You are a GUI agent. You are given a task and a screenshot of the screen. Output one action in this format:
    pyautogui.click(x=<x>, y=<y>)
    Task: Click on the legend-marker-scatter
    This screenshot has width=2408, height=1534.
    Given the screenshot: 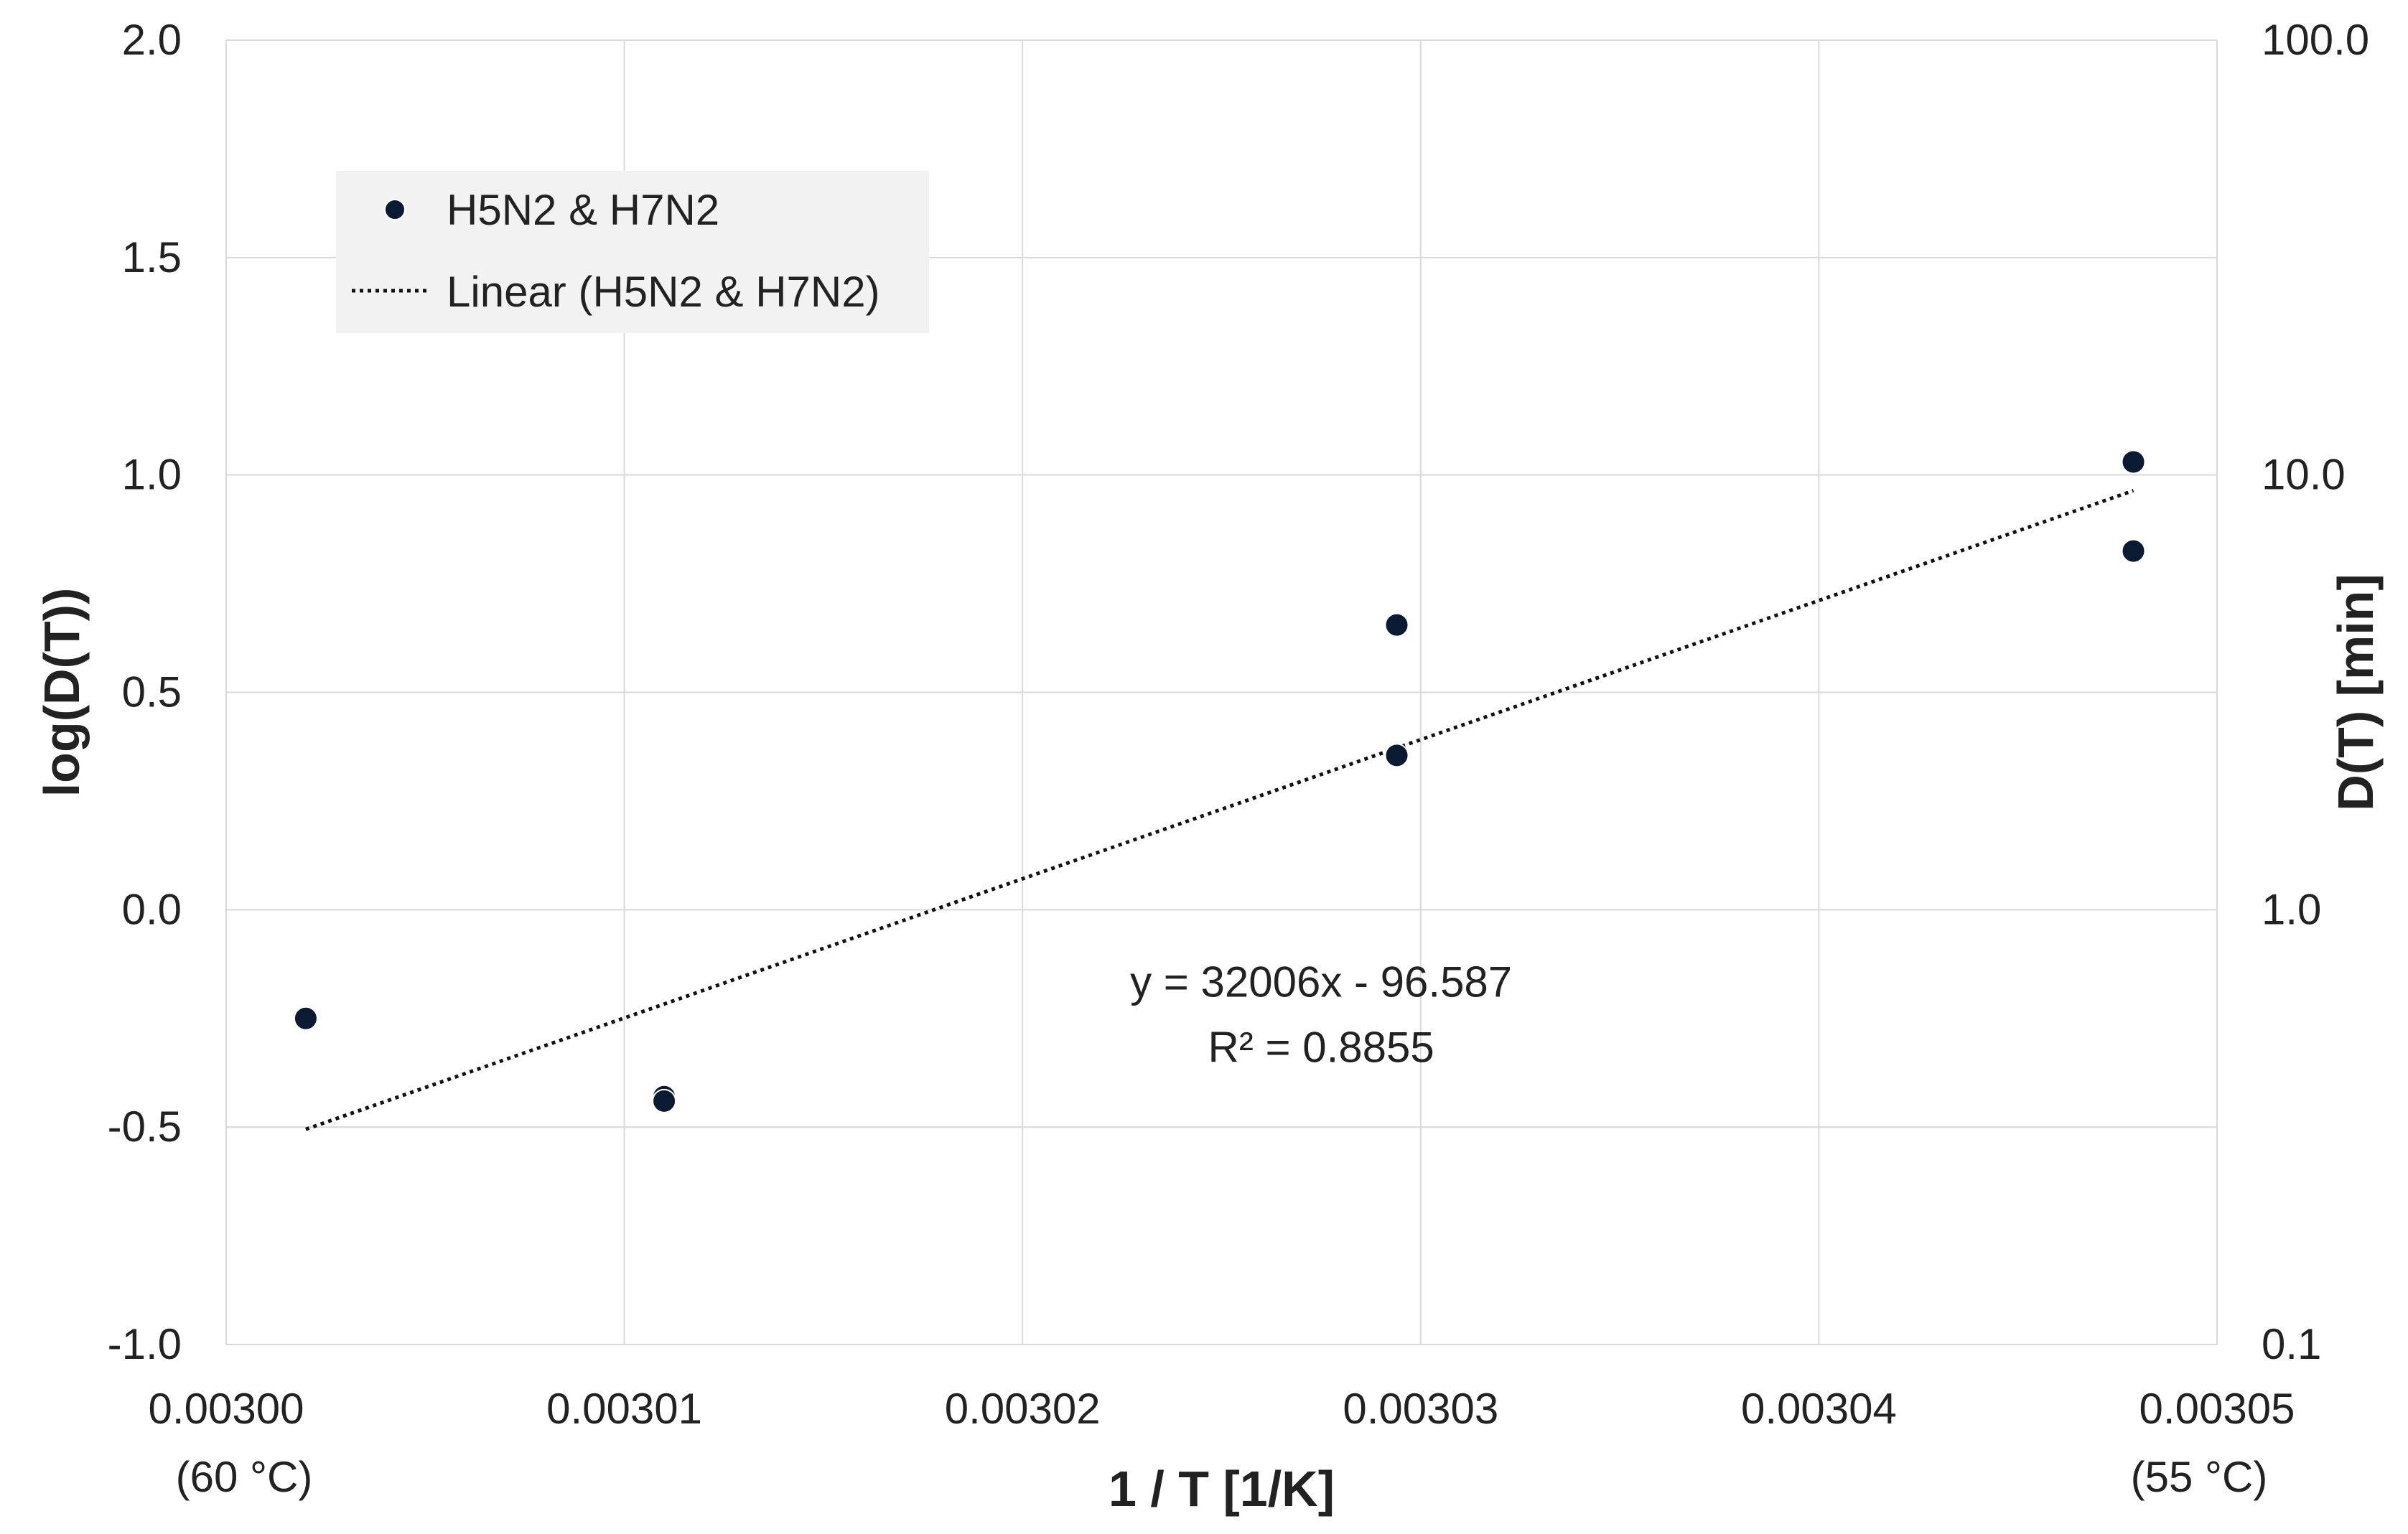 What is the action you would take?
    pyautogui.click(x=395, y=209)
    